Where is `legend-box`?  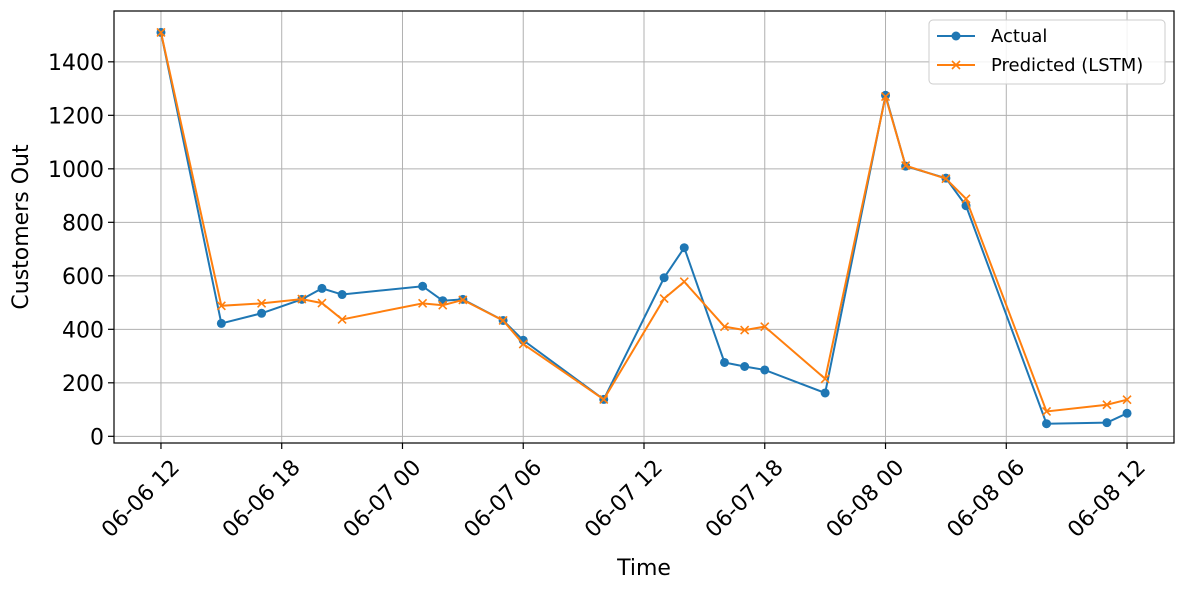
legend-box is located at coordinates (1047, 52).